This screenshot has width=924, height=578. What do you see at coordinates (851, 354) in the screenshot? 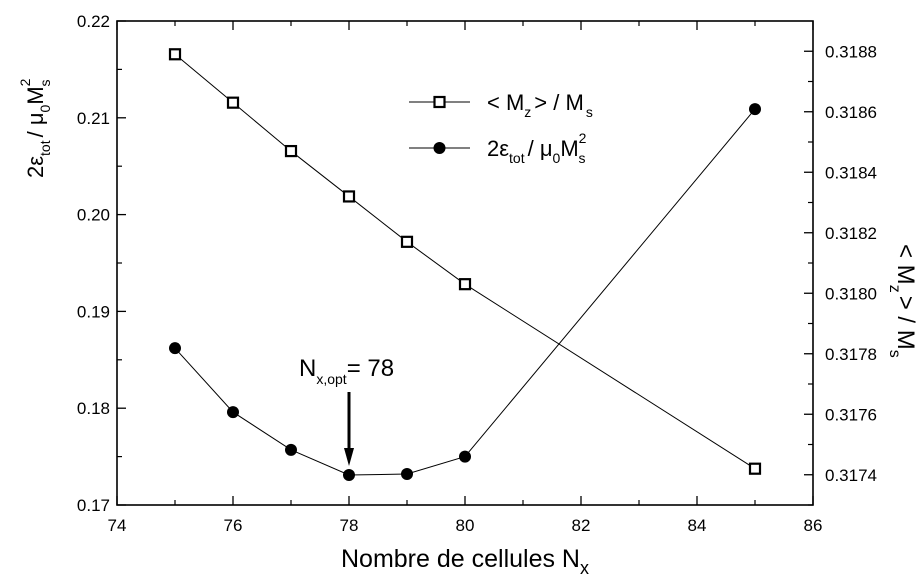
I see `y-right-tick-label: 0.3178` at bounding box center [851, 354].